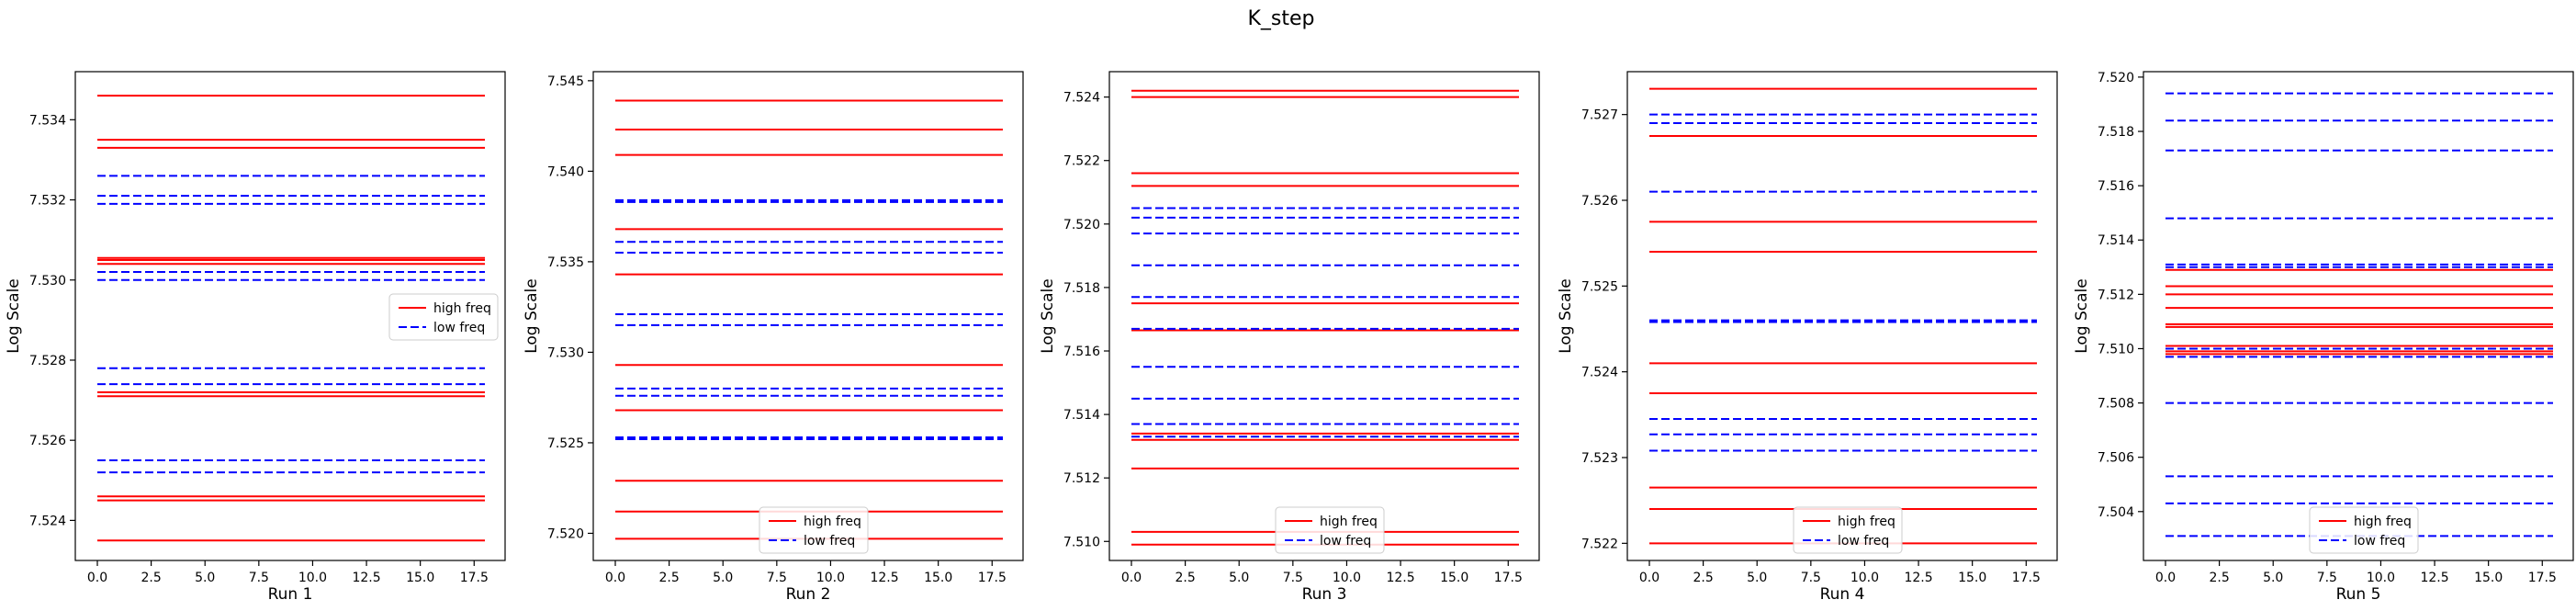 This screenshot has height=611, width=2576. I want to click on y-tick-label-6: 7.514, so click(2116, 240).